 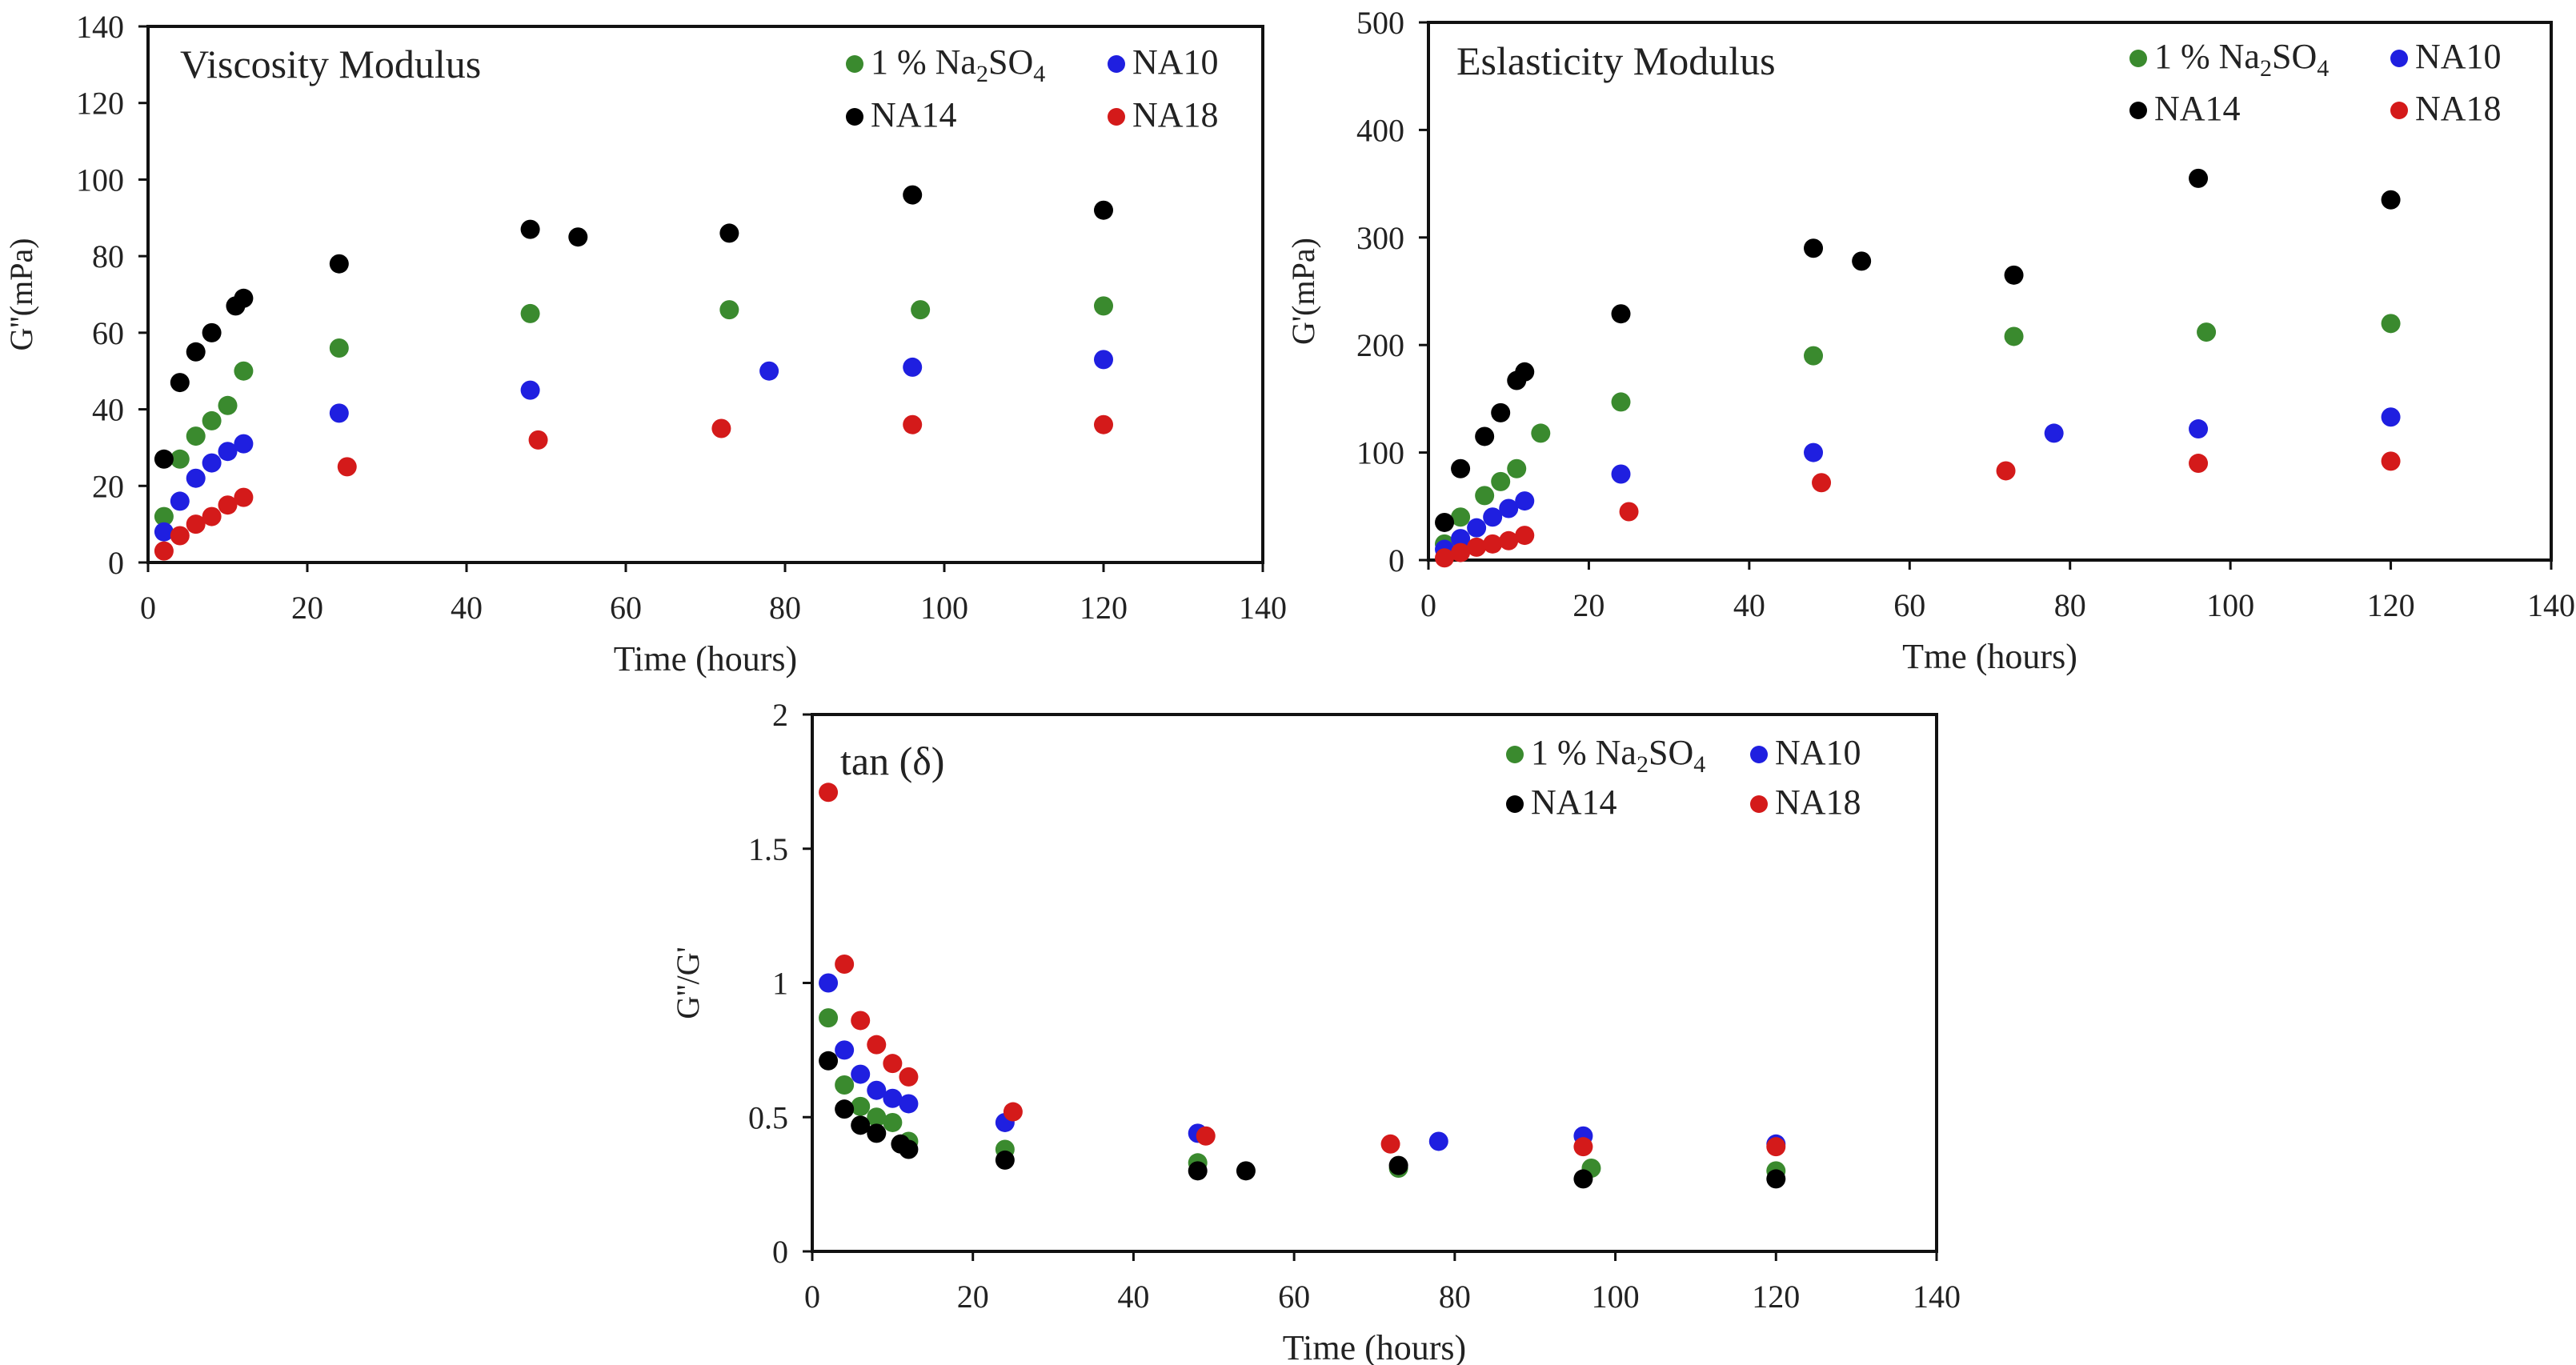 I want to click on y-tick-label: 120, so click(x=100, y=104).